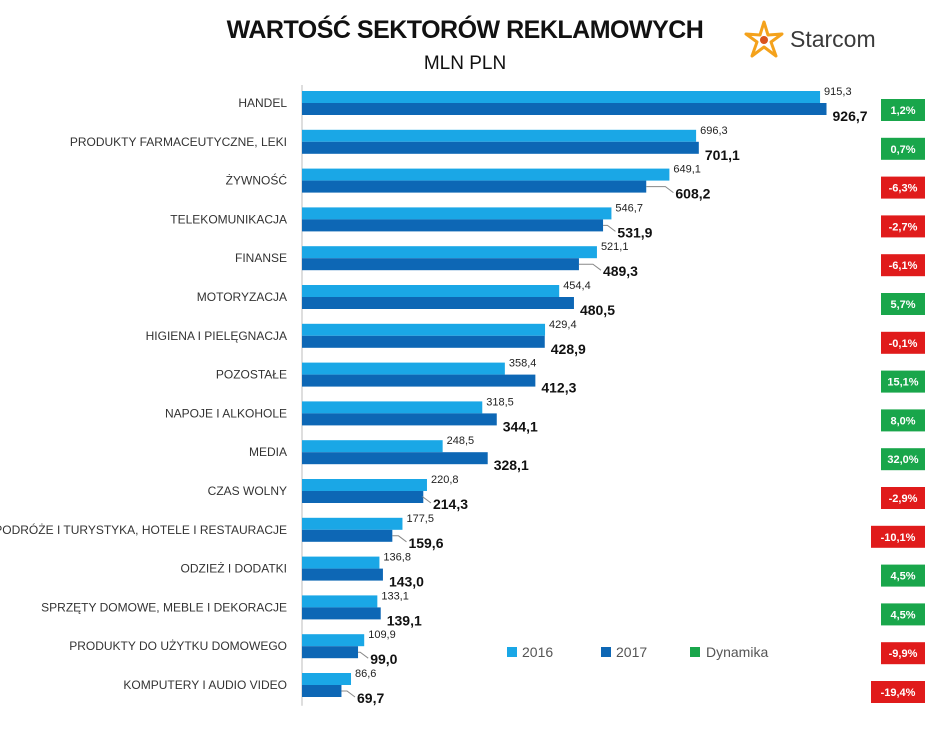 This screenshot has height=734, width=932. I want to click on value-label-2017: 139,1, so click(404, 620).